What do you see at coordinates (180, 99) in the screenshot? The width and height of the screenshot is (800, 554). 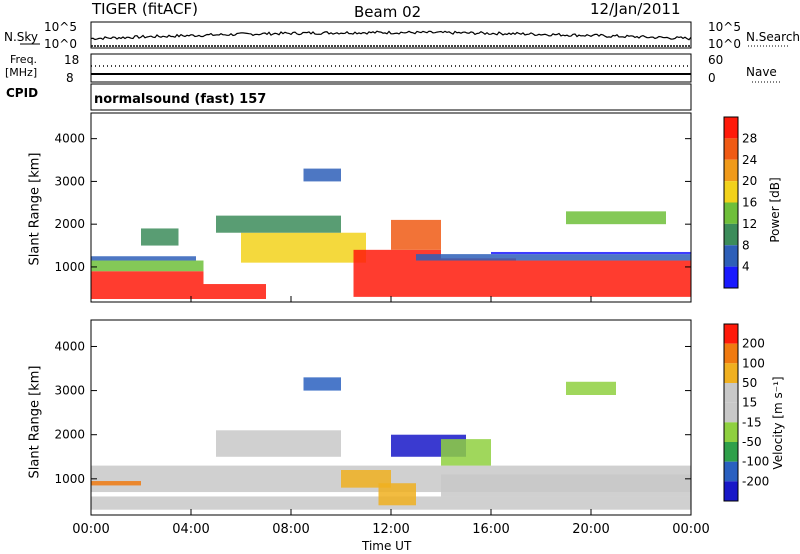 I see `cpid-text: normalsound (fast) 157` at bounding box center [180, 99].